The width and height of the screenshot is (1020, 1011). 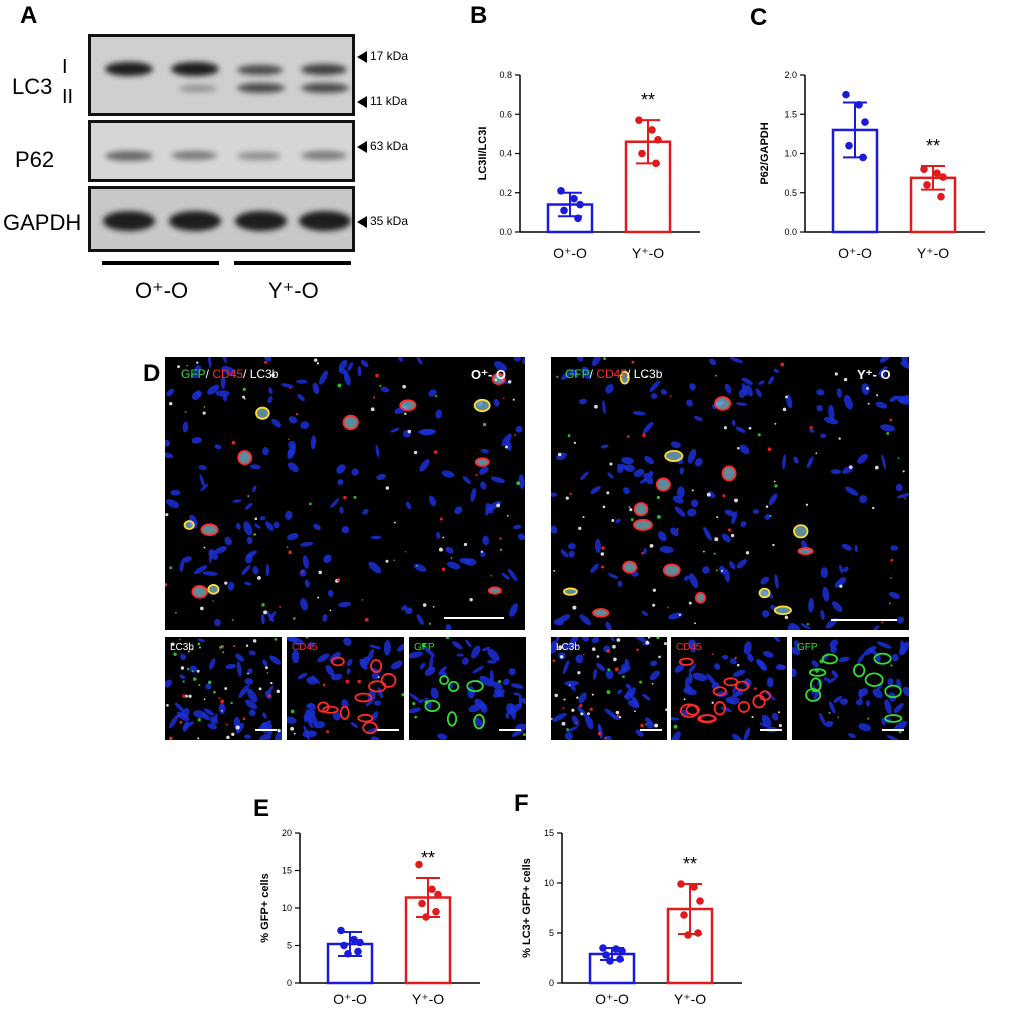 What do you see at coordinates (505, 232) in the screenshot?
I see `y-tick-label: 0.0` at bounding box center [505, 232].